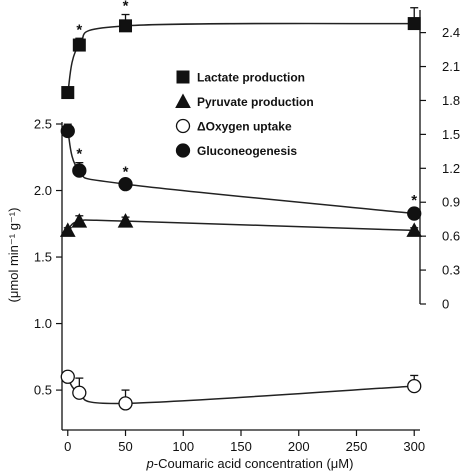 The image size is (474, 474). What do you see at coordinates (43, 190) in the screenshot?
I see `left-tick-label: 2.0` at bounding box center [43, 190].